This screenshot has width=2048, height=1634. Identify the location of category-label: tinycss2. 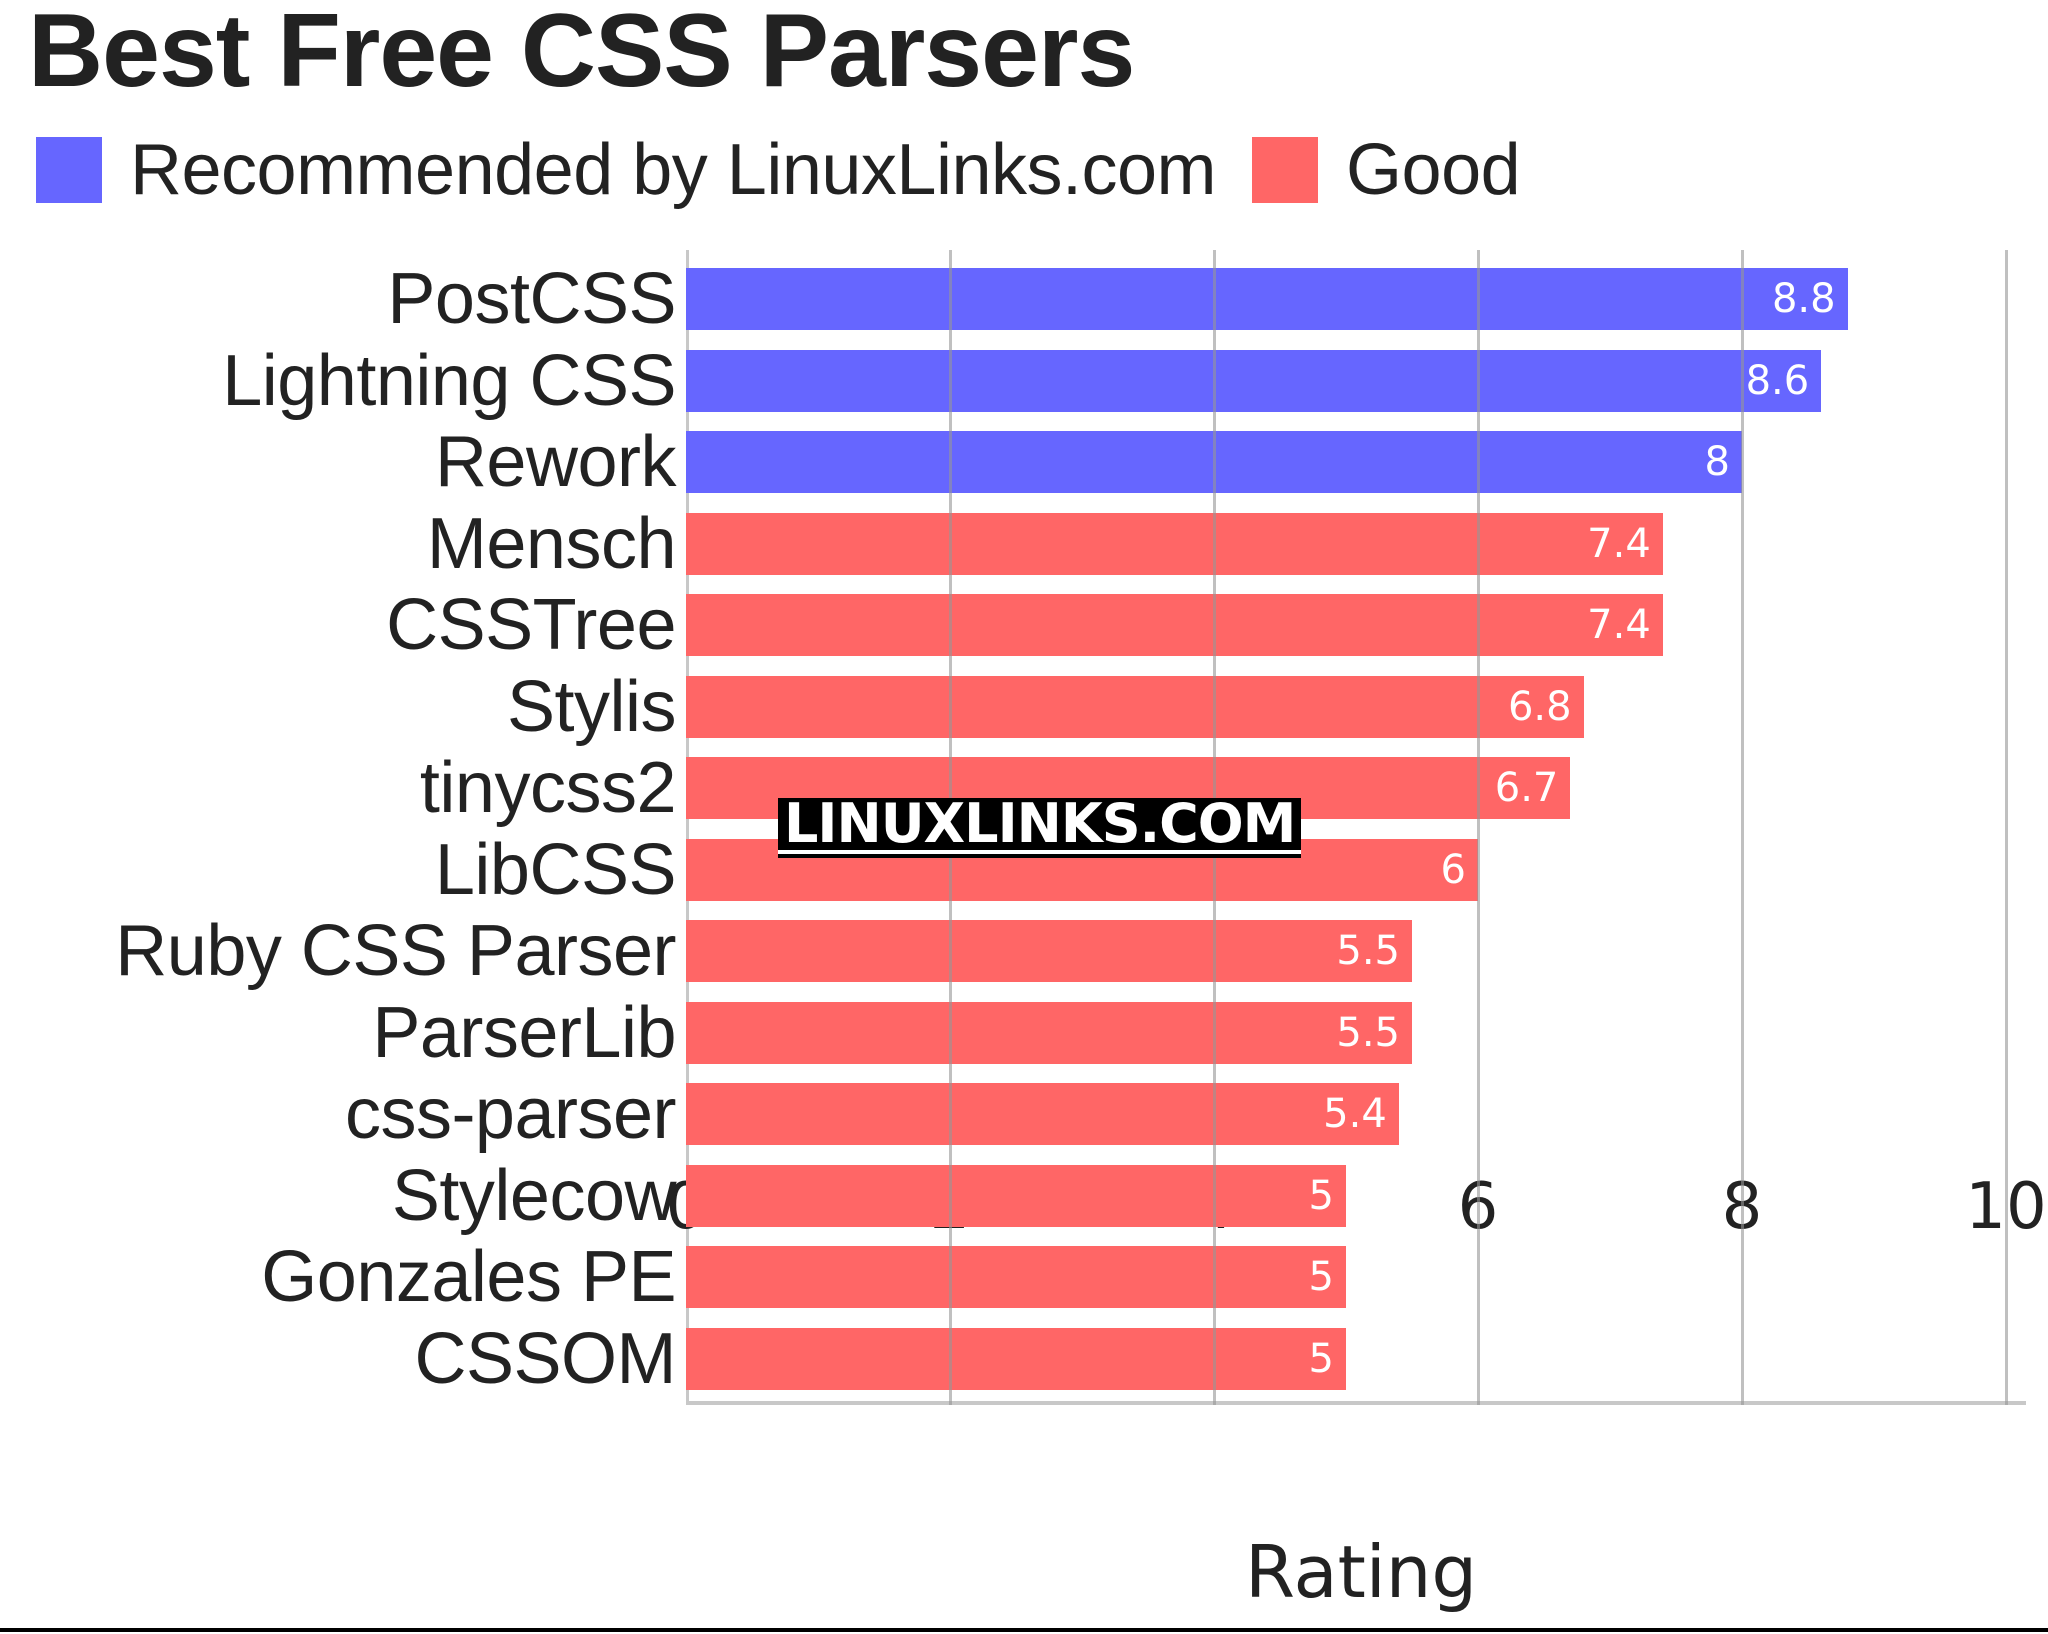
(548, 788).